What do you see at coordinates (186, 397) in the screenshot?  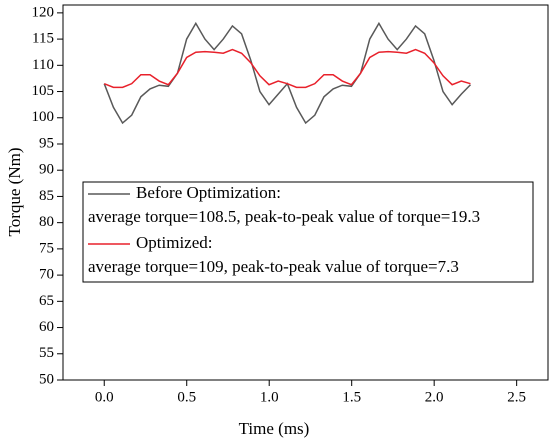 I see `x-tick-label: 0.5` at bounding box center [186, 397].